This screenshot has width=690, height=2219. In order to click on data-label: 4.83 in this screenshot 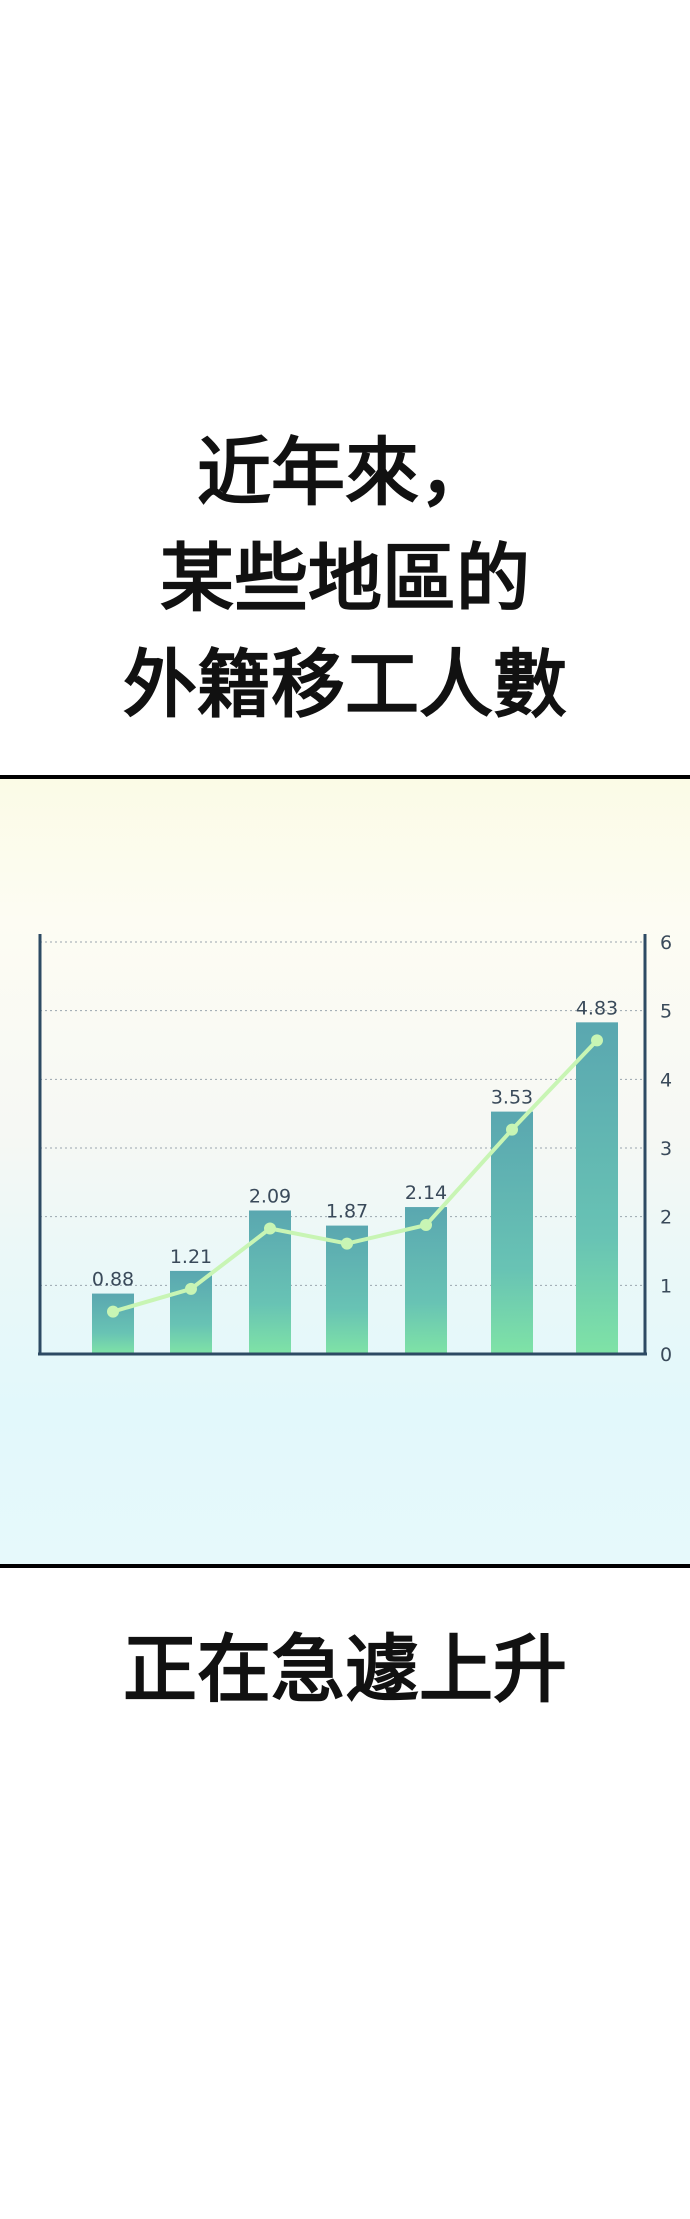, I will do `click(597, 1008)`.